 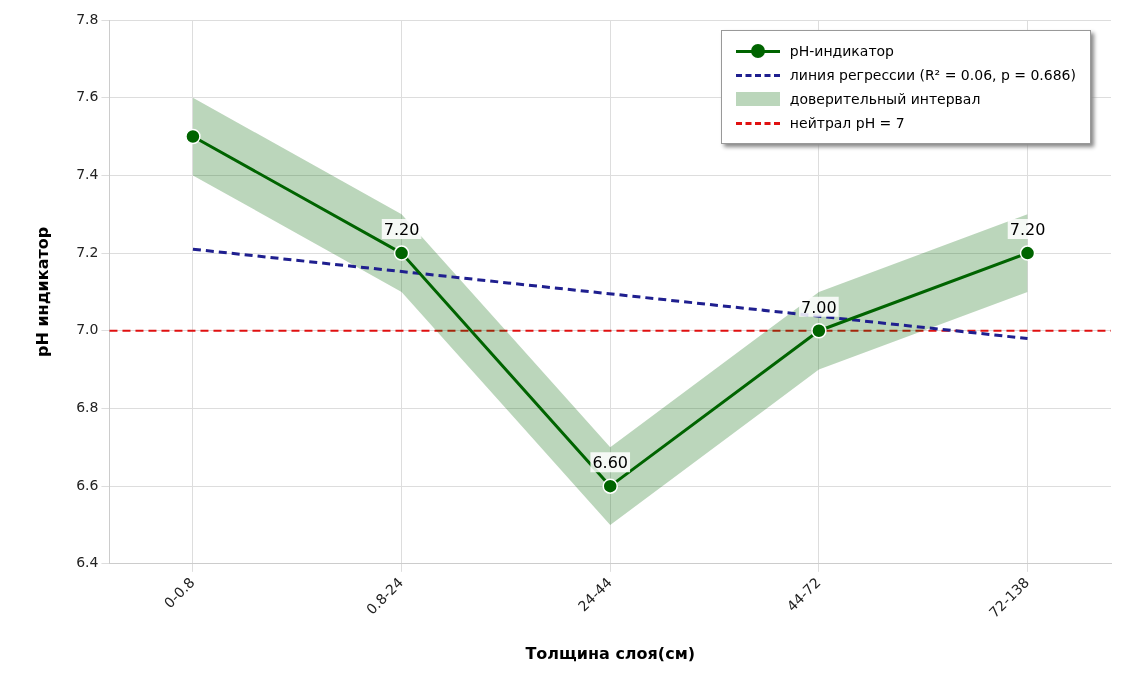 What do you see at coordinates (87, 18) in the screenshot?
I see `y-tick-label: 7.8` at bounding box center [87, 18].